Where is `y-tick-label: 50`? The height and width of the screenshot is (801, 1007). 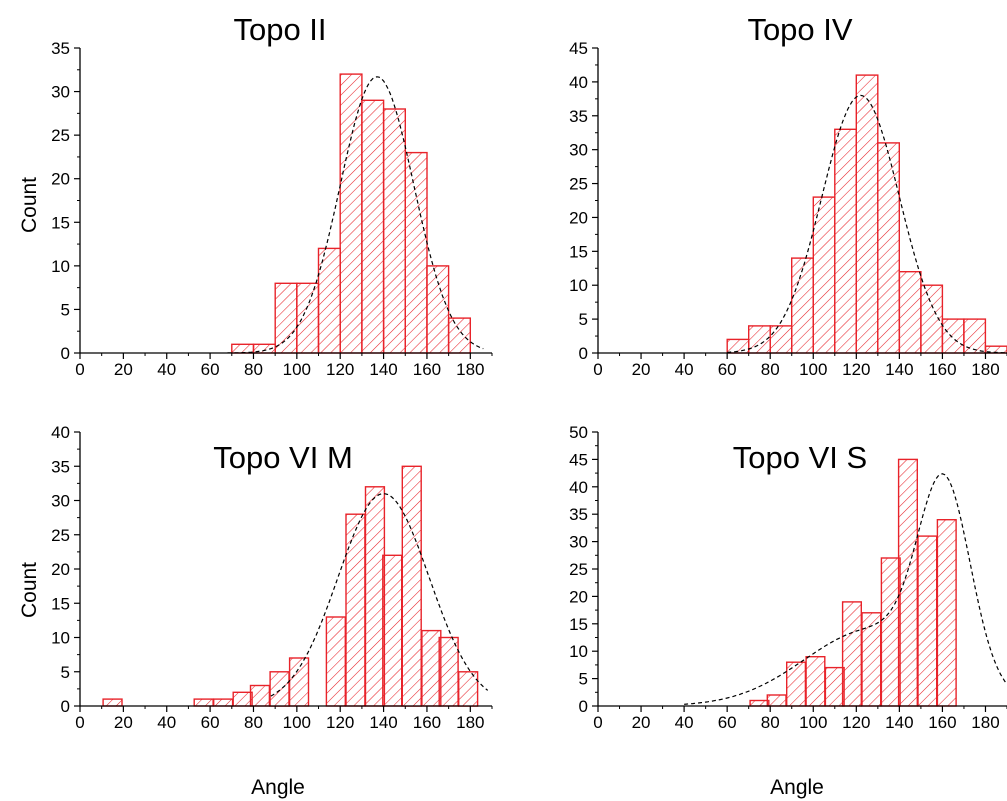
y-tick-label: 50 is located at coordinates (578, 432).